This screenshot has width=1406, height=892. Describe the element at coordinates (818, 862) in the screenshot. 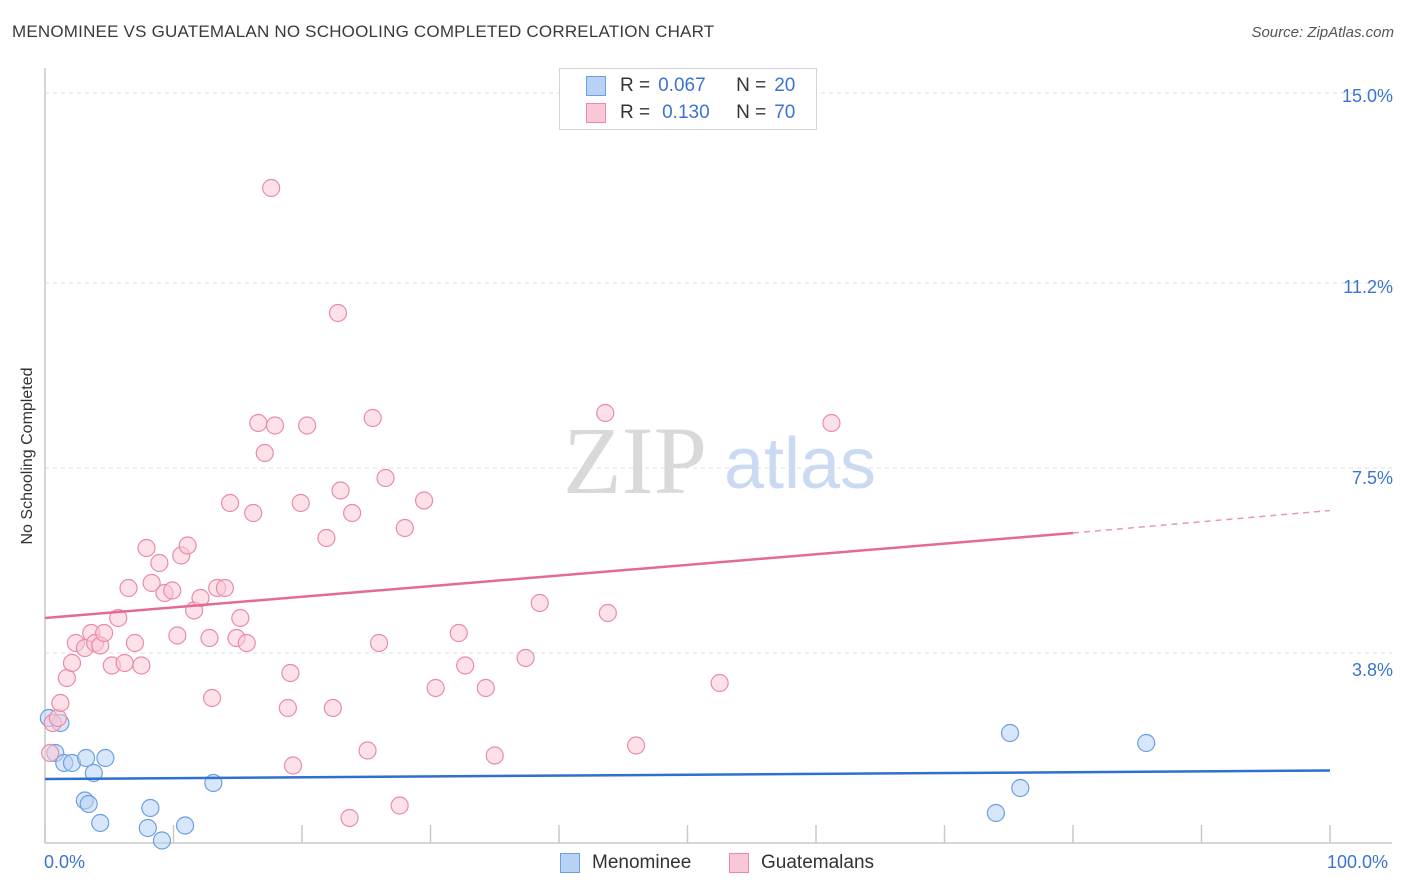

I see `series-label-guatemalans: Guatemalans` at that location.